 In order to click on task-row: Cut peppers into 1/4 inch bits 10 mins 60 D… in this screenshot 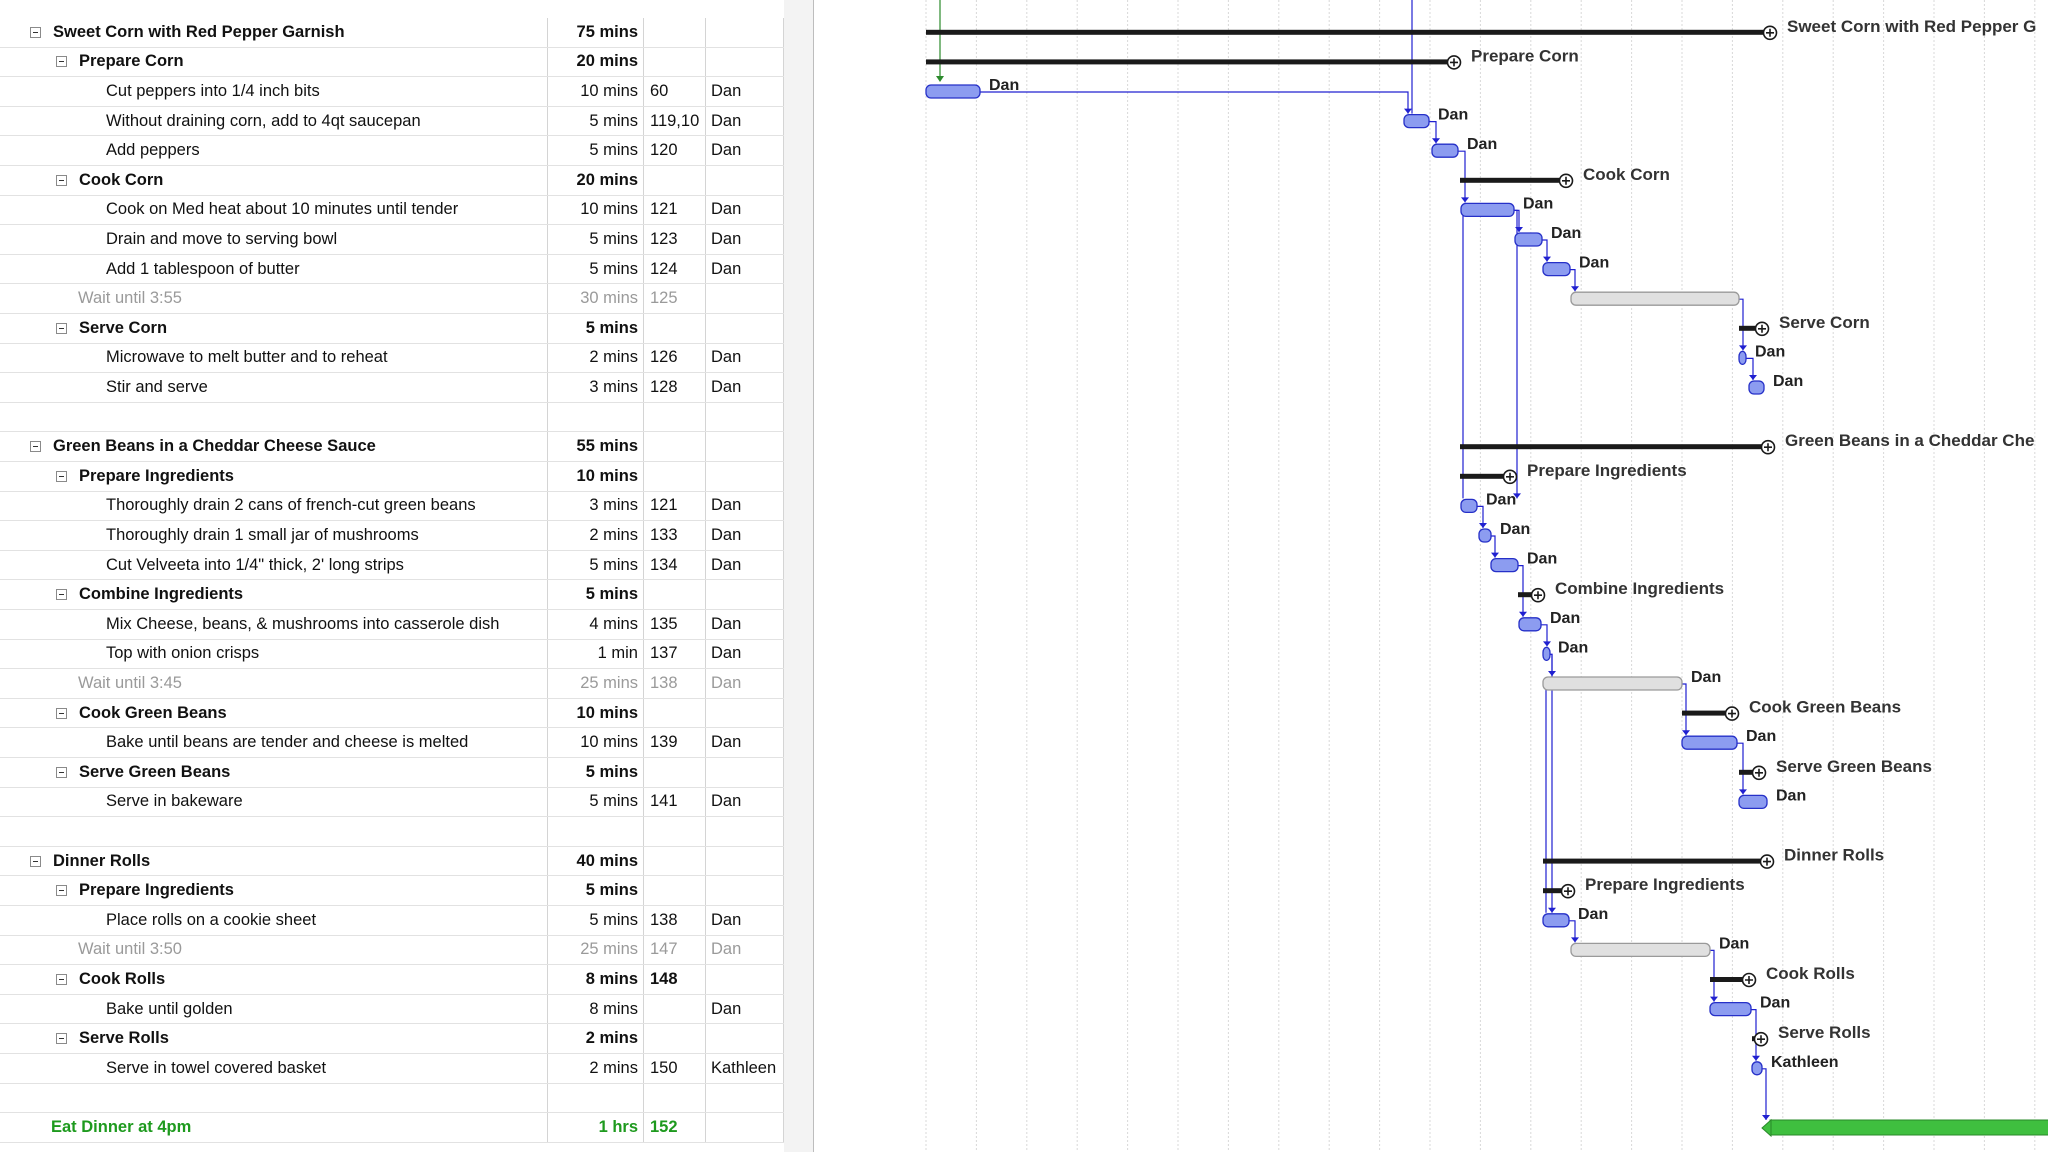, I will do `click(392, 92)`.